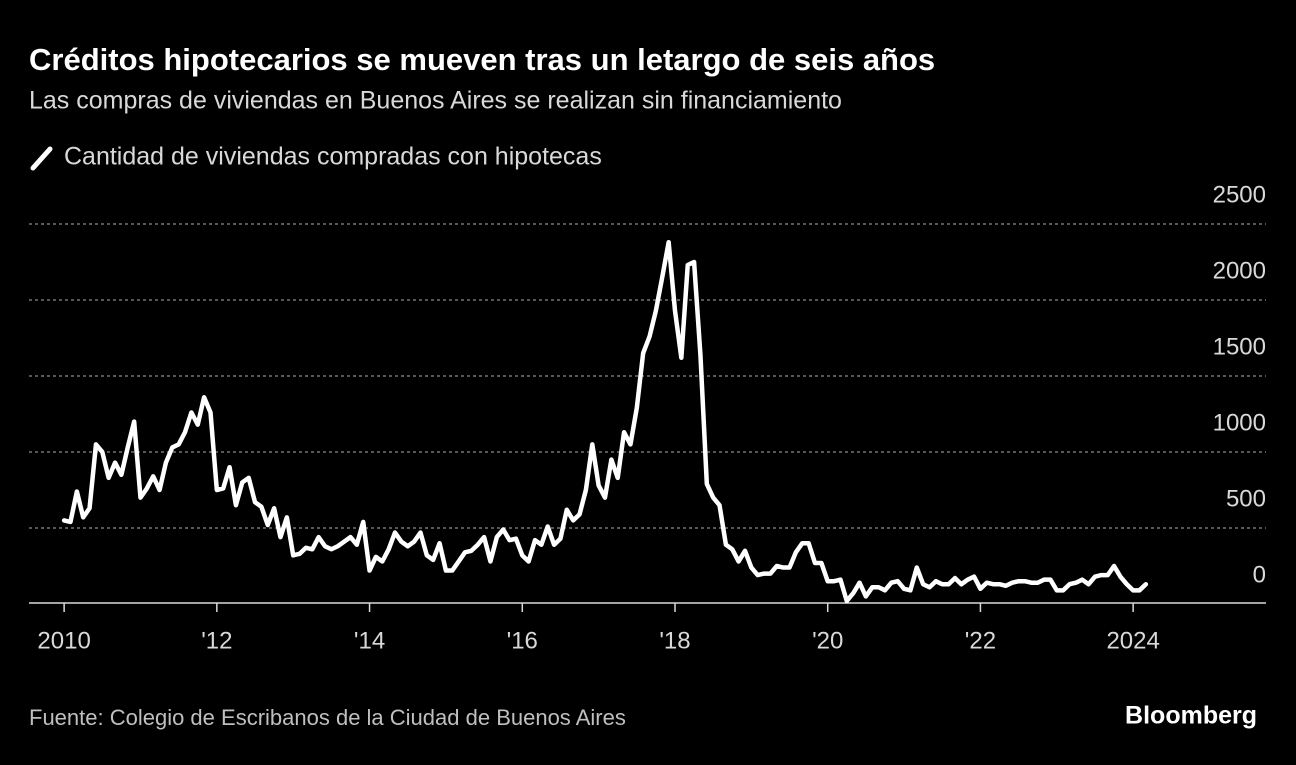 Image resolution: width=1296 pixels, height=765 pixels. Describe the element at coordinates (1239, 194) in the screenshot. I see `y-tick-label: 2500` at that location.